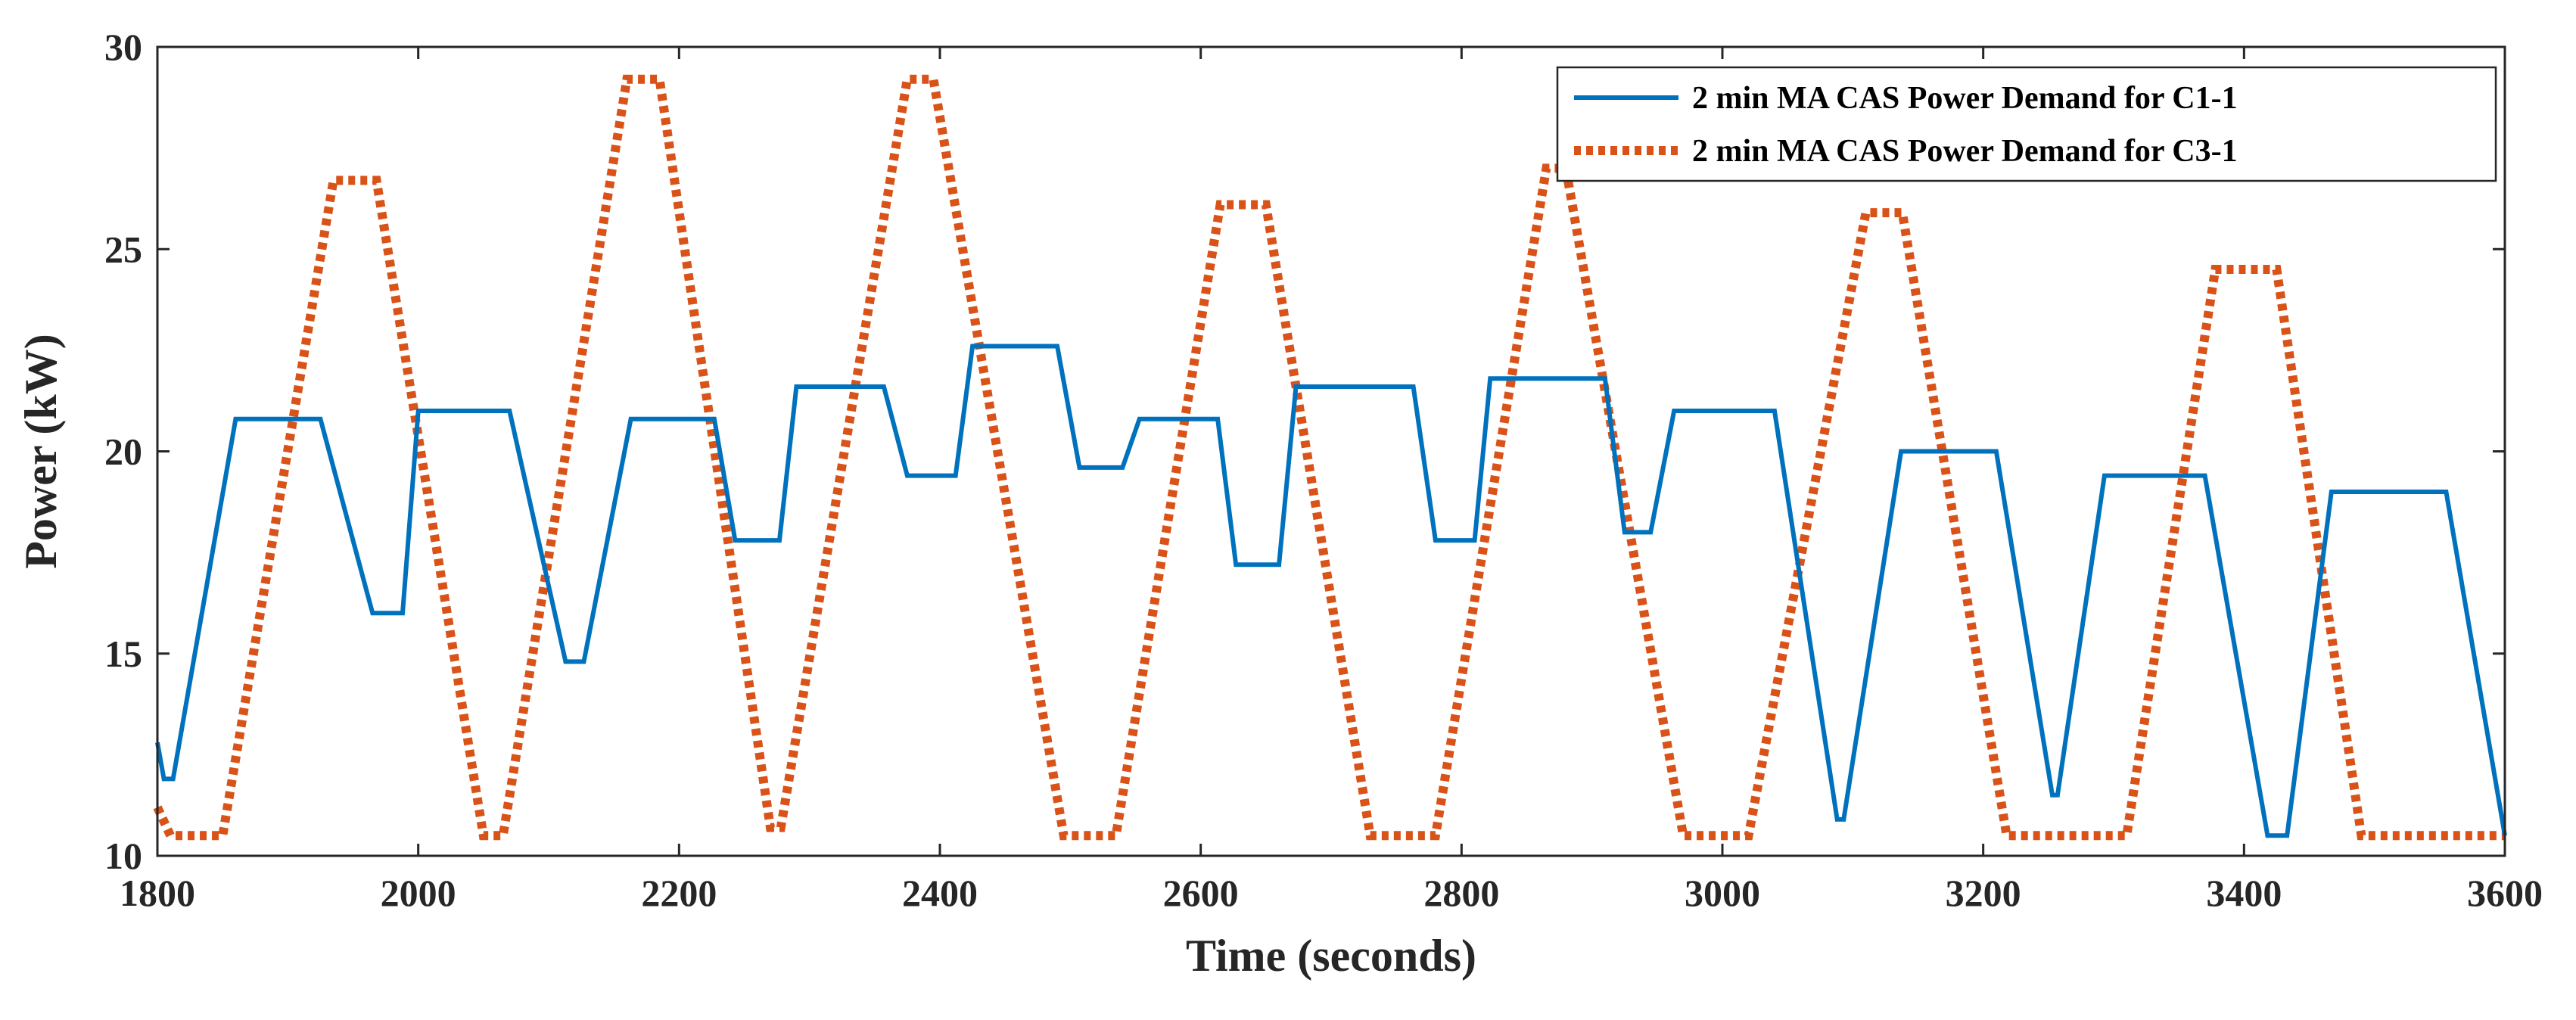 This screenshot has width=2576, height=1020. What do you see at coordinates (157, 893) in the screenshot?
I see `x-tick-label: 1800` at bounding box center [157, 893].